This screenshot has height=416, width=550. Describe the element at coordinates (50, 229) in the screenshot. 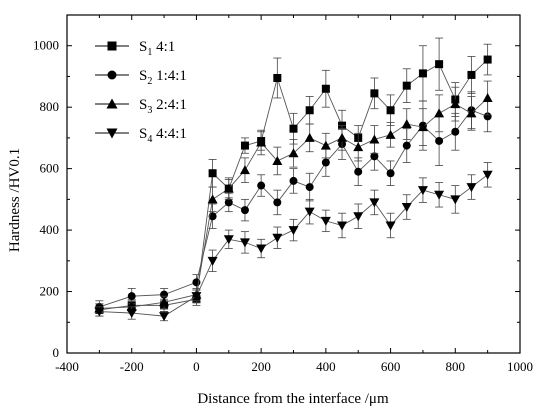

I see `y-tick-label: 400` at that location.